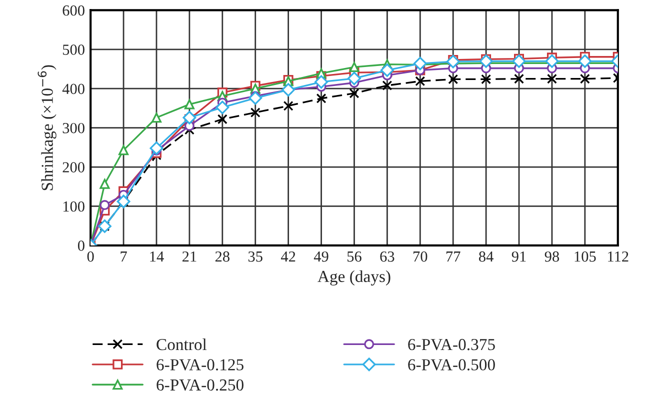  I want to click on x-tick-label: 7, so click(123, 257).